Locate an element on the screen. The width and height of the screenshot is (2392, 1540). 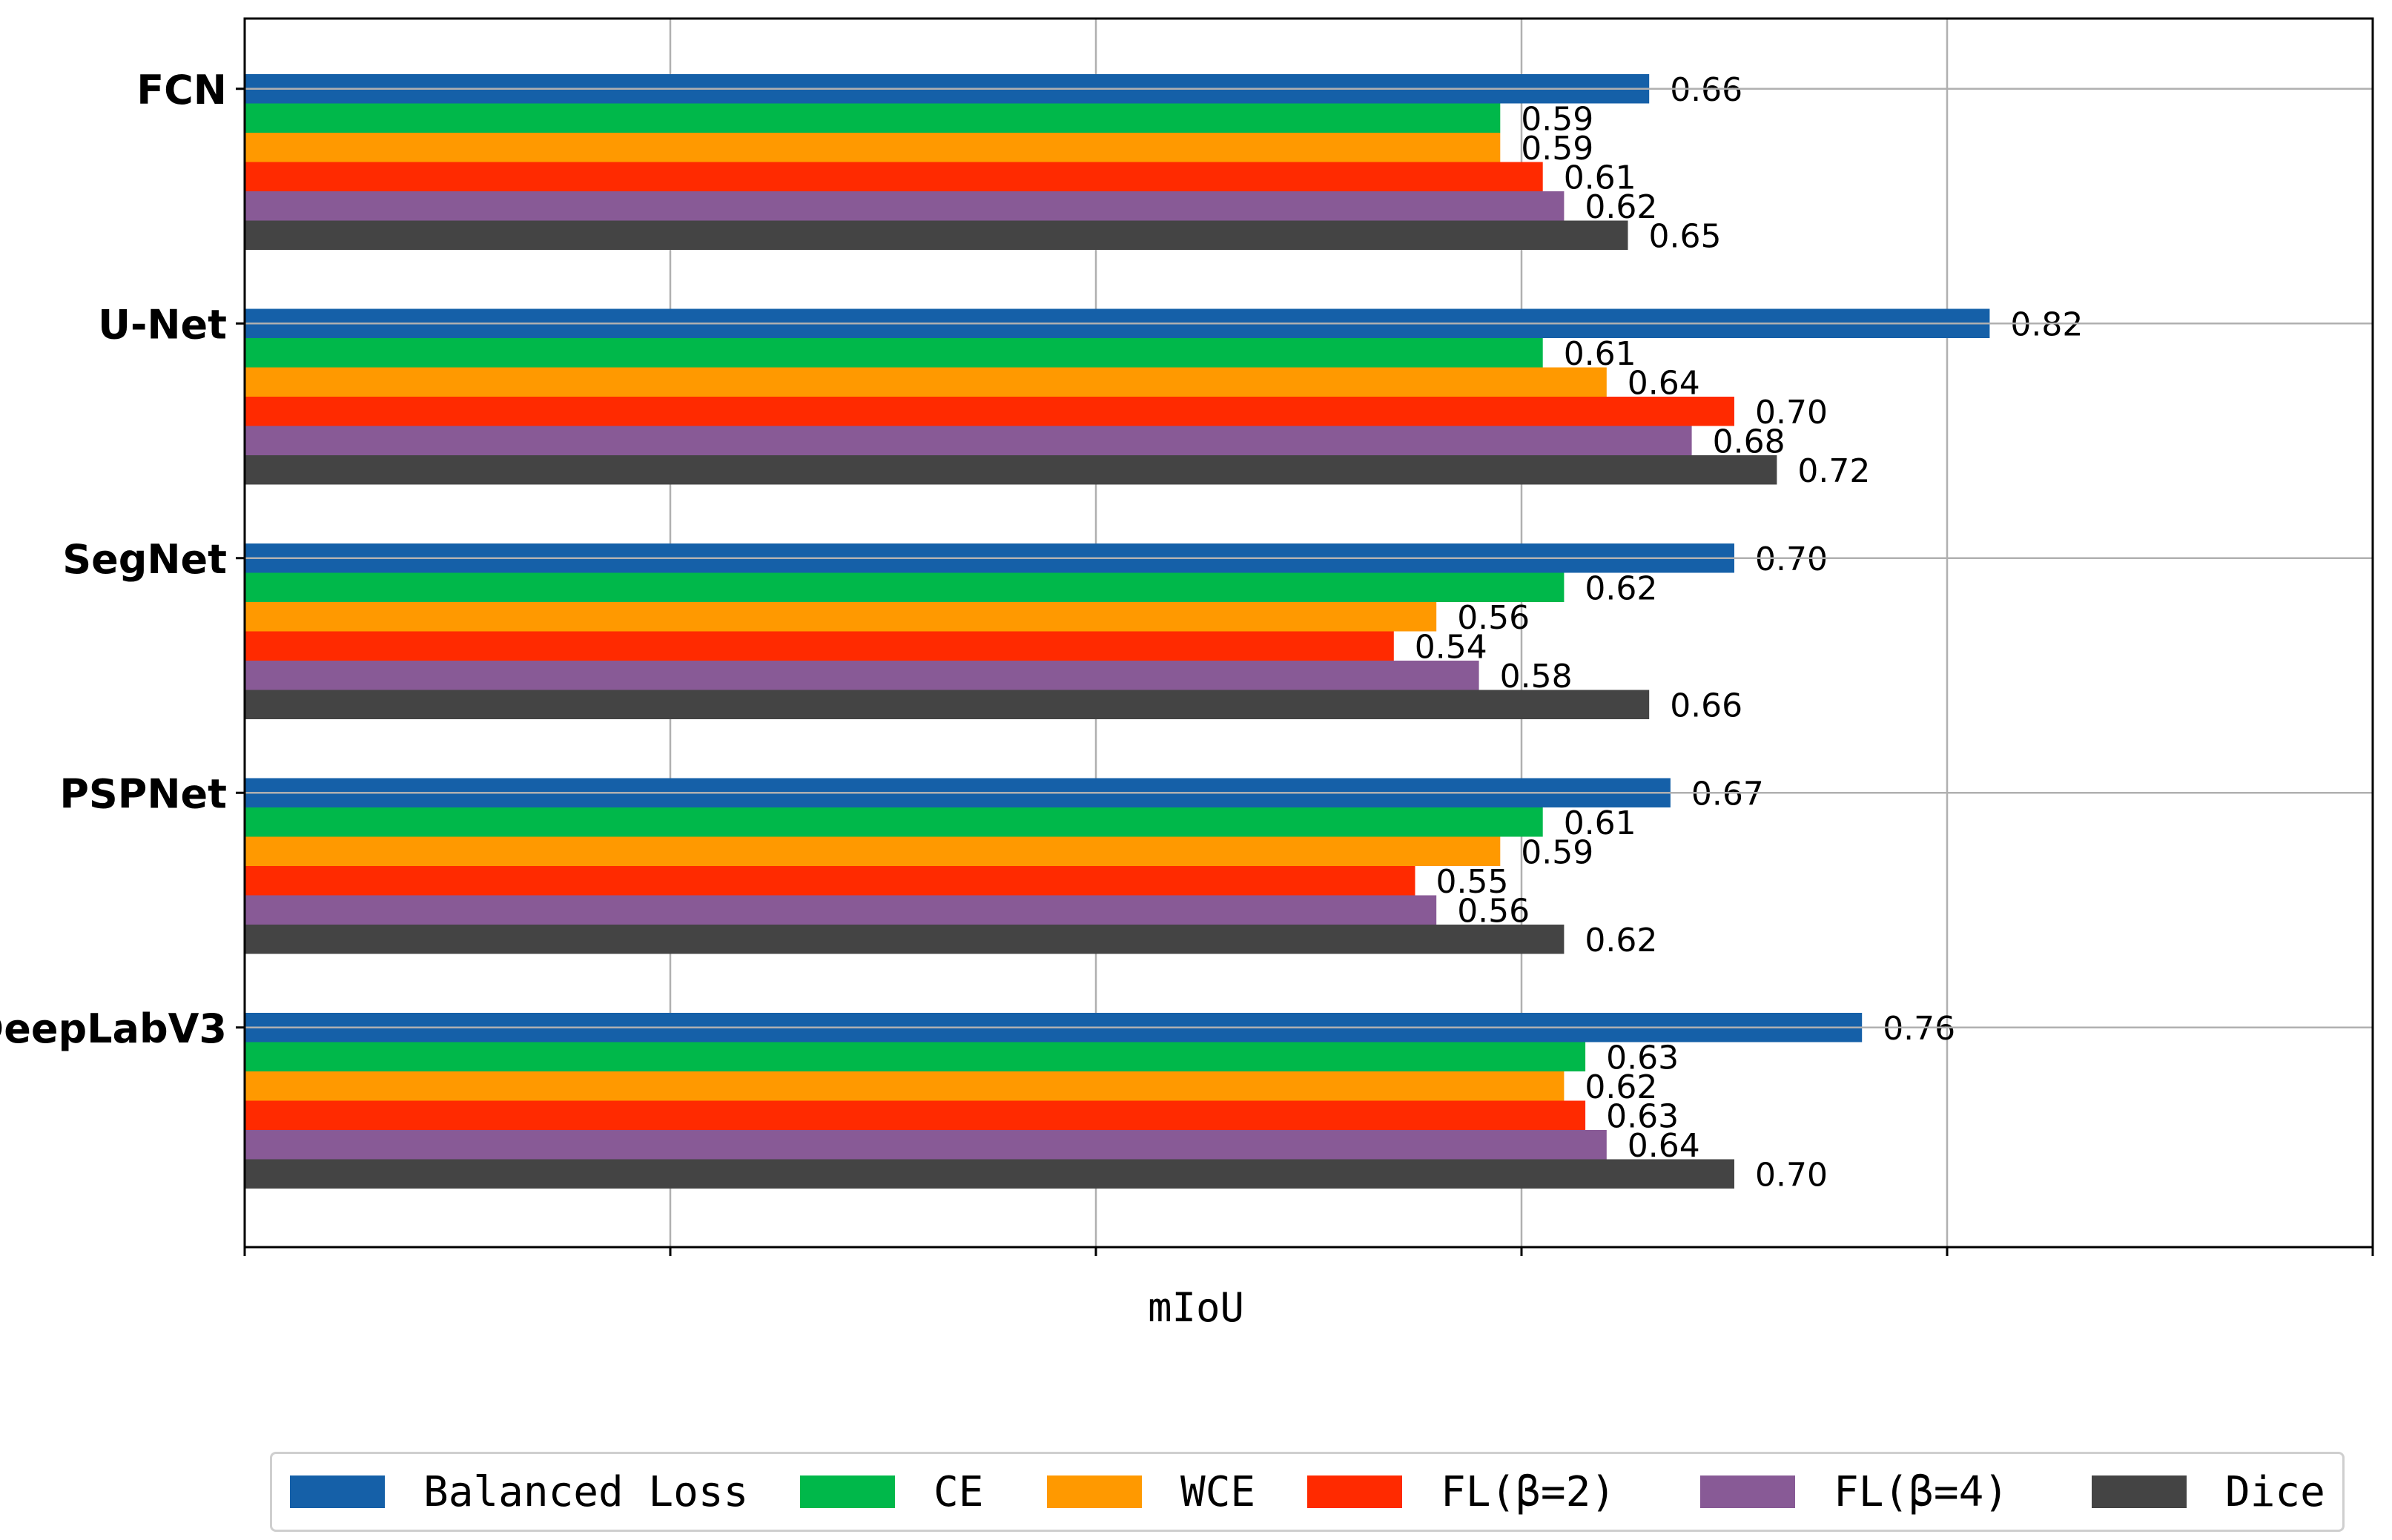
legend: Balanced Loss CE WCE FL(β=2) FL(β=4) Dice is located at coordinates (1307, 1492).